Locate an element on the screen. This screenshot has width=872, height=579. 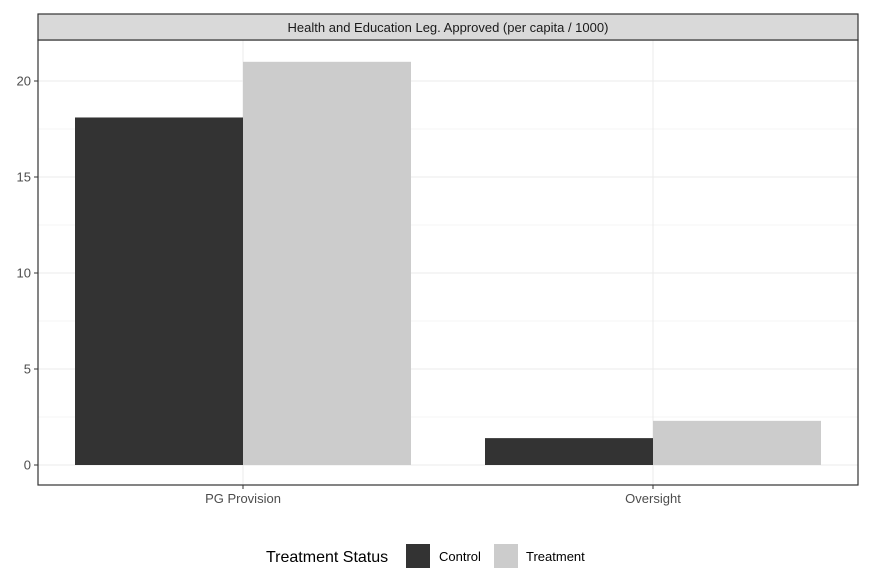
legend-key-control is located at coordinates (418, 556).